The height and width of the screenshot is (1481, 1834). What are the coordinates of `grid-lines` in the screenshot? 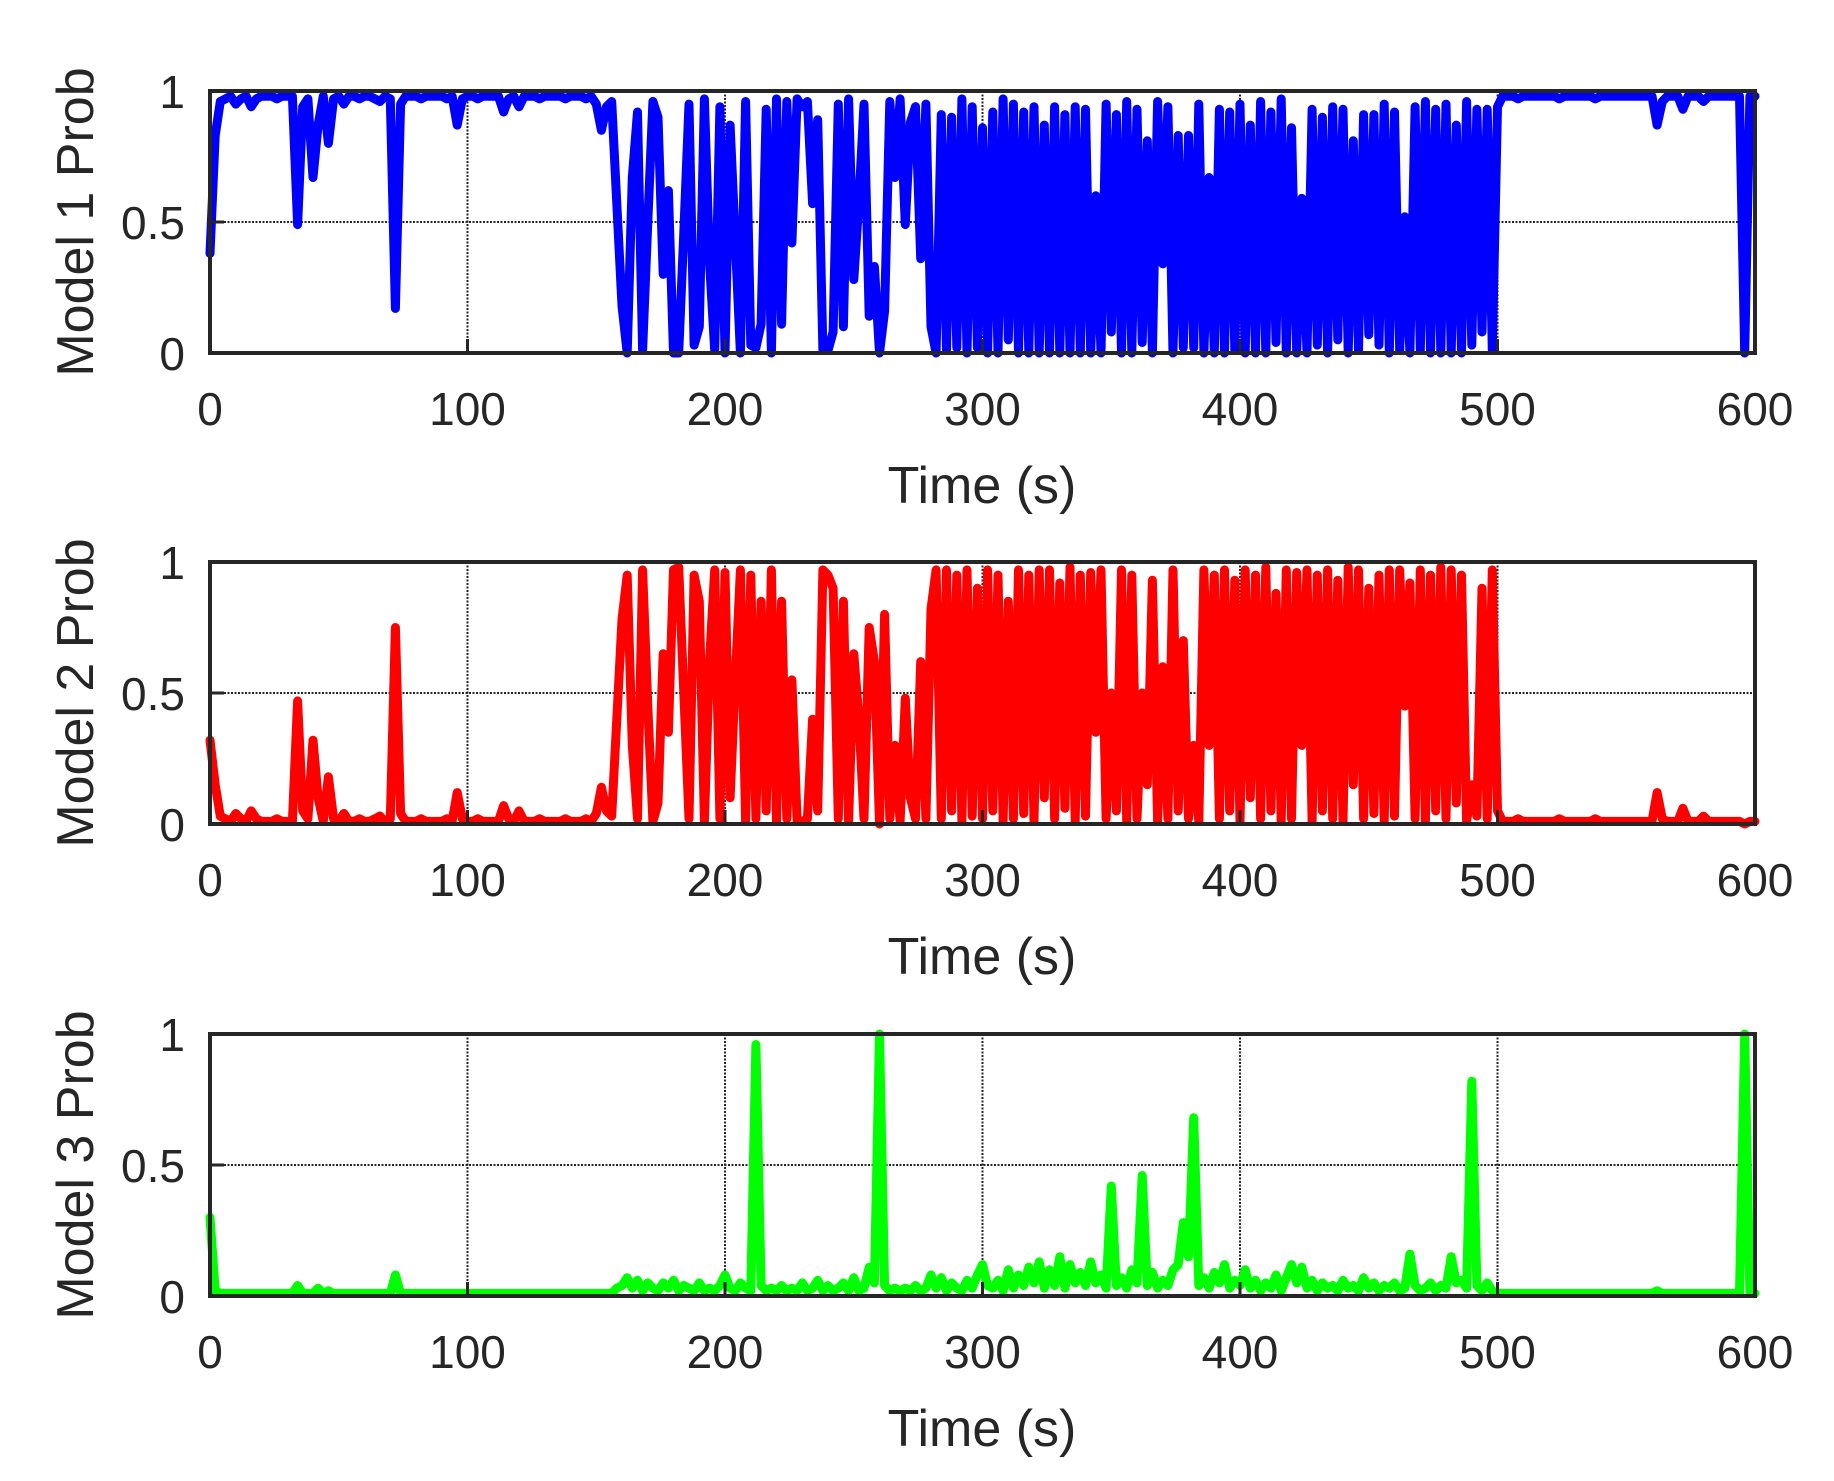 It's located at (982, 1165).